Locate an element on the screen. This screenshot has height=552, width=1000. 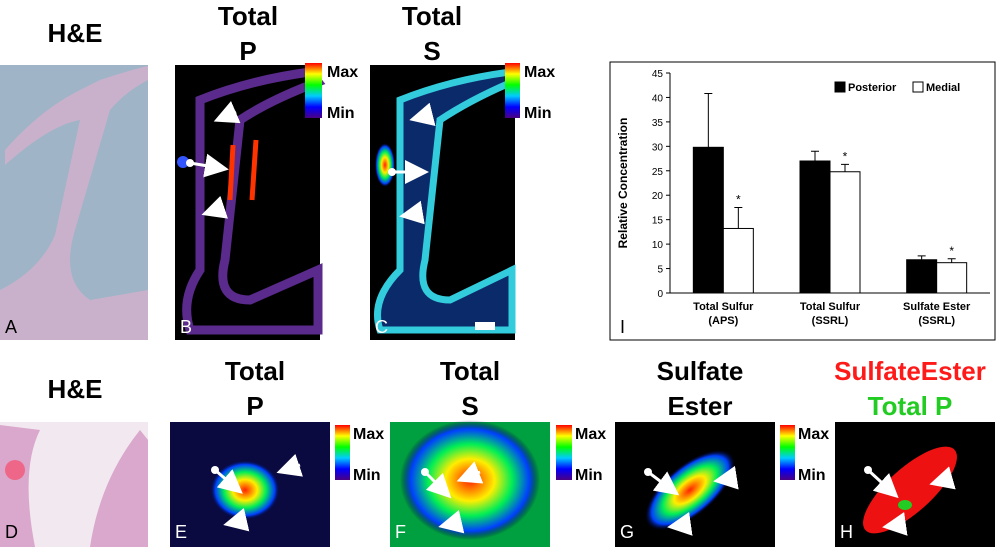
panel-letter: I is located at coordinates (622, 327).